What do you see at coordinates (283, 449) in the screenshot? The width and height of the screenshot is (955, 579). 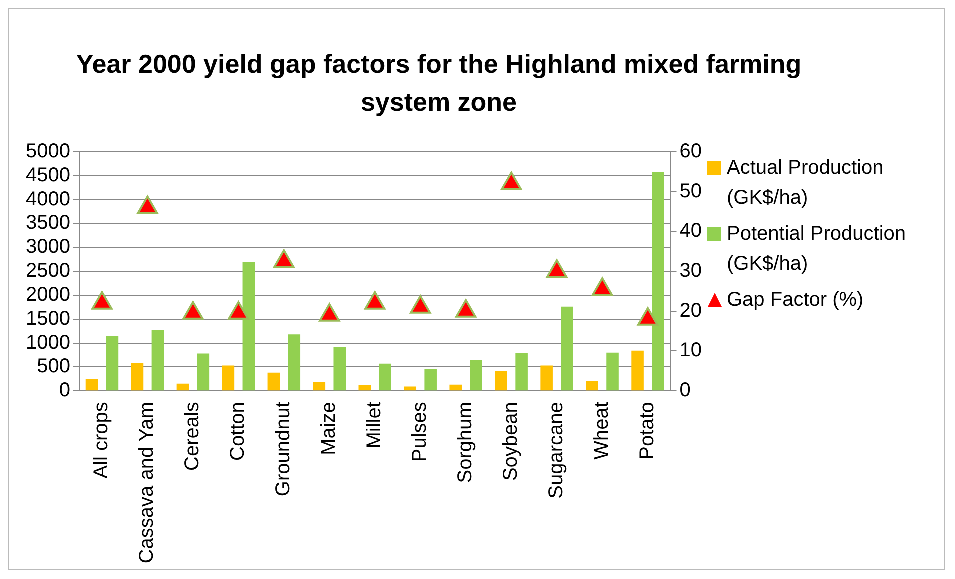 I see `x-tick-label: Groundnut` at bounding box center [283, 449].